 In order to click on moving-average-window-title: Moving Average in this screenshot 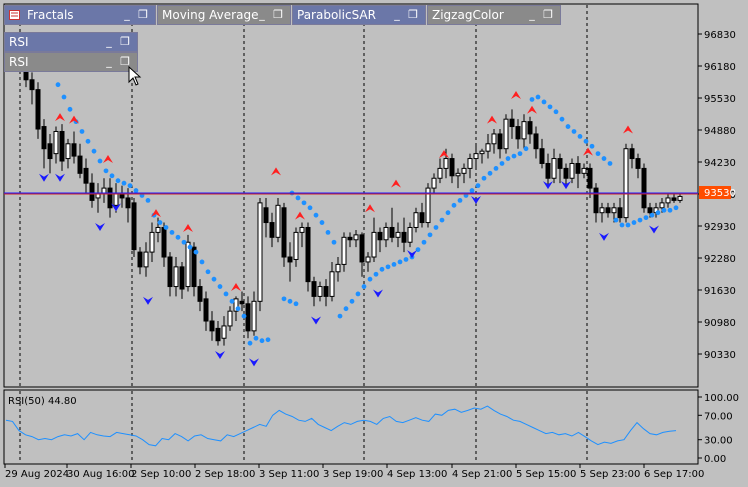, I will do `click(210, 15)`.